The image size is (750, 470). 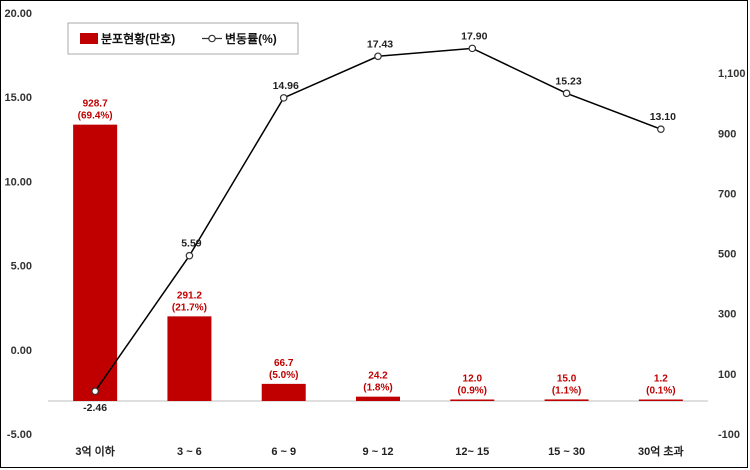 What do you see at coordinates (283, 452) in the screenshot?
I see `category-label: 6 ~ 9` at bounding box center [283, 452].